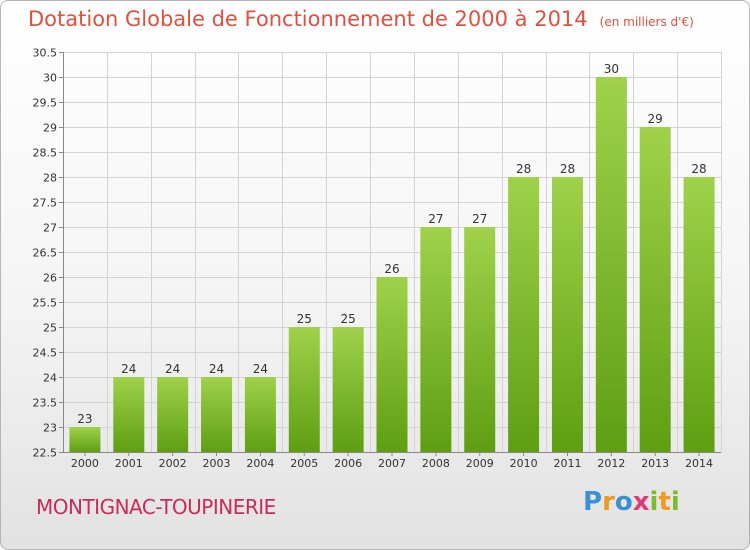  I want to click on x-tick-label: 2002, so click(173, 463).